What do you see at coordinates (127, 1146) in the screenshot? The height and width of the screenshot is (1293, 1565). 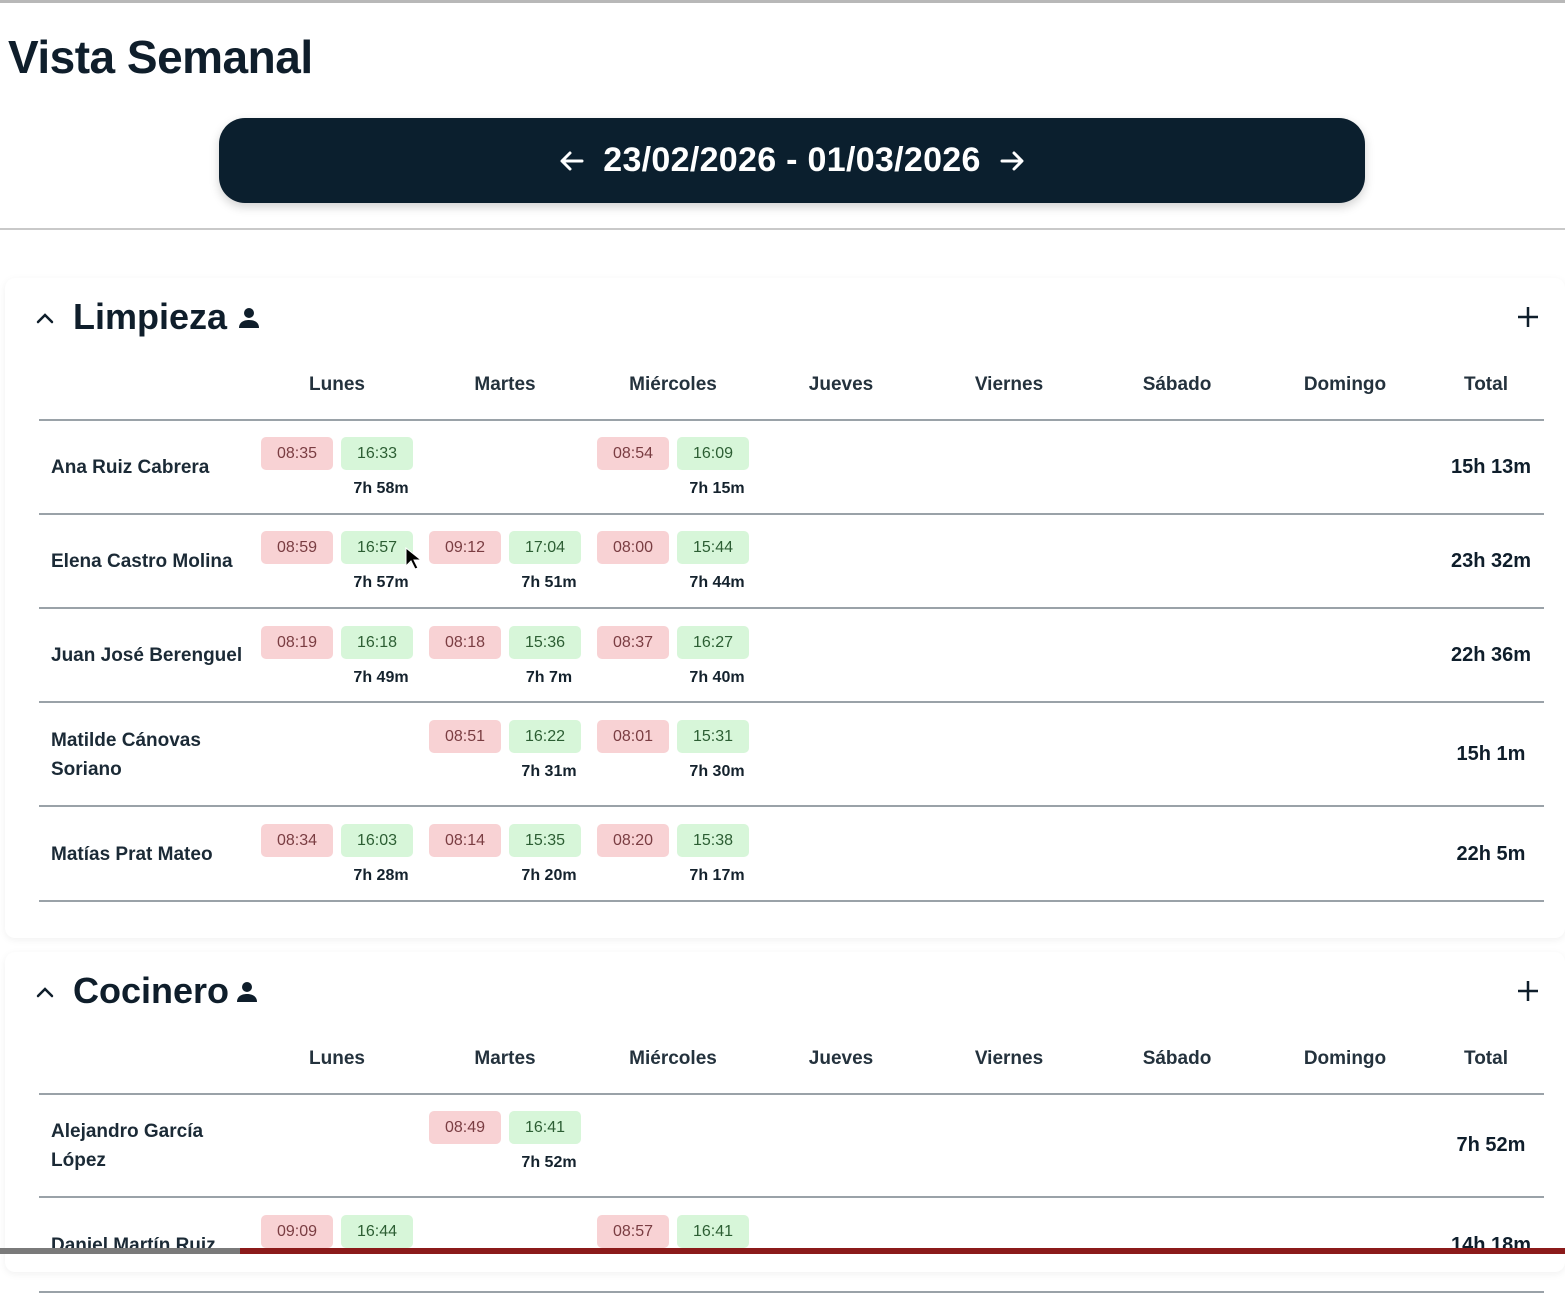 I see `employee-name: Alejandro García López` at bounding box center [127, 1146].